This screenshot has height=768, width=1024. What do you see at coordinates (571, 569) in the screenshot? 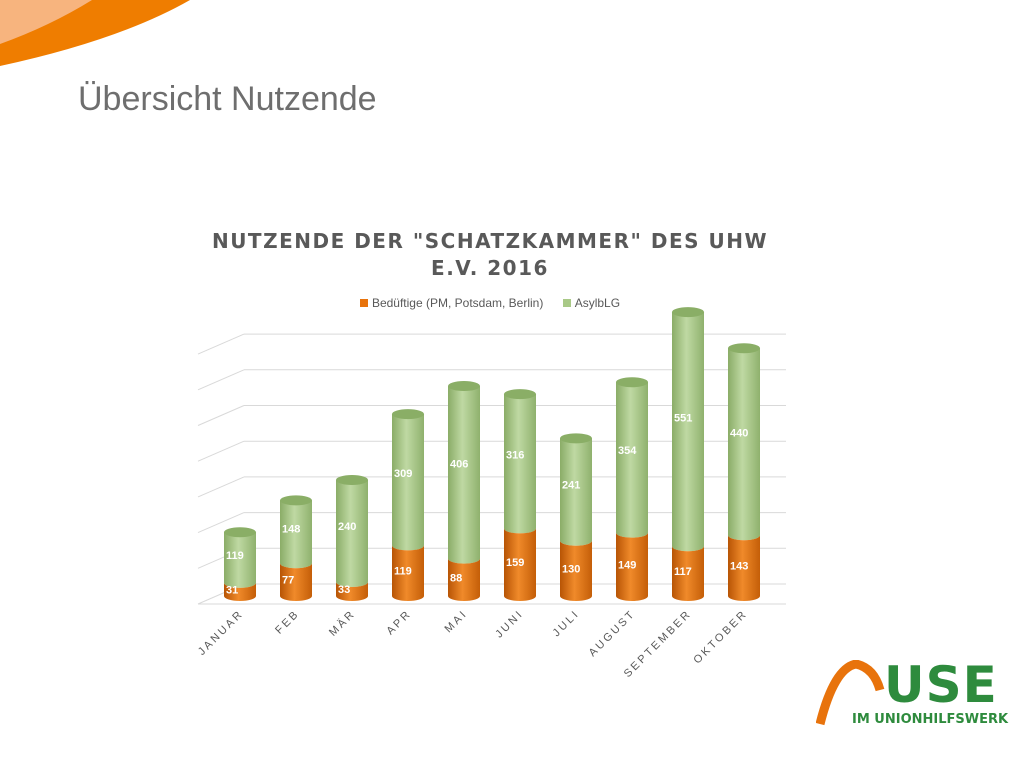
I see `data-label-beduerftige: 130` at bounding box center [571, 569].